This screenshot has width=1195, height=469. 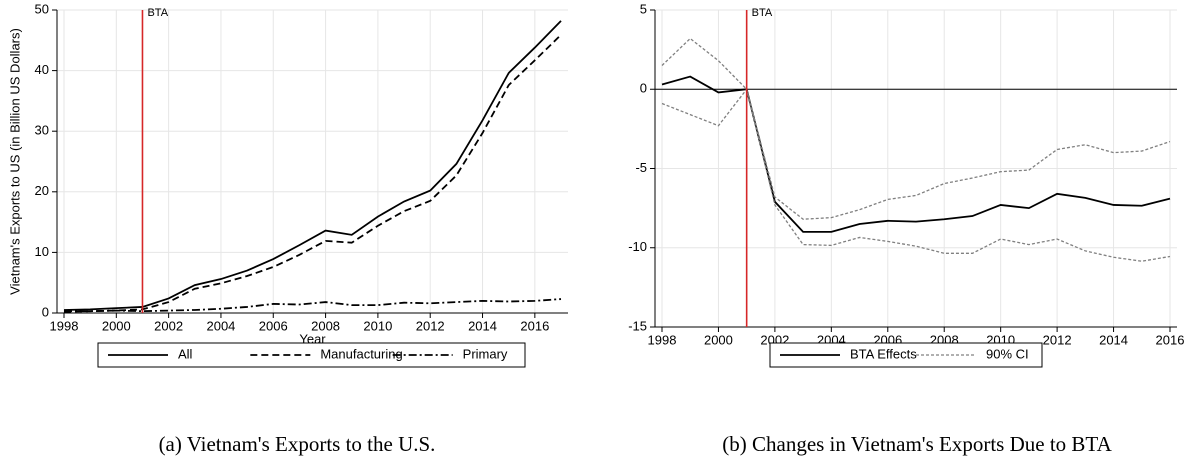 I want to click on legend-label: Primary, so click(x=485, y=353).